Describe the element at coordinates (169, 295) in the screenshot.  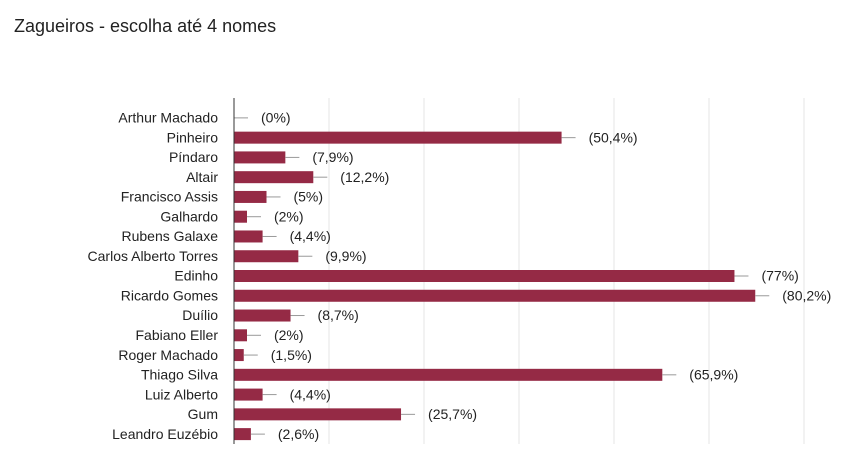
I see `y-tick-label: Ricardo Gomes` at that location.